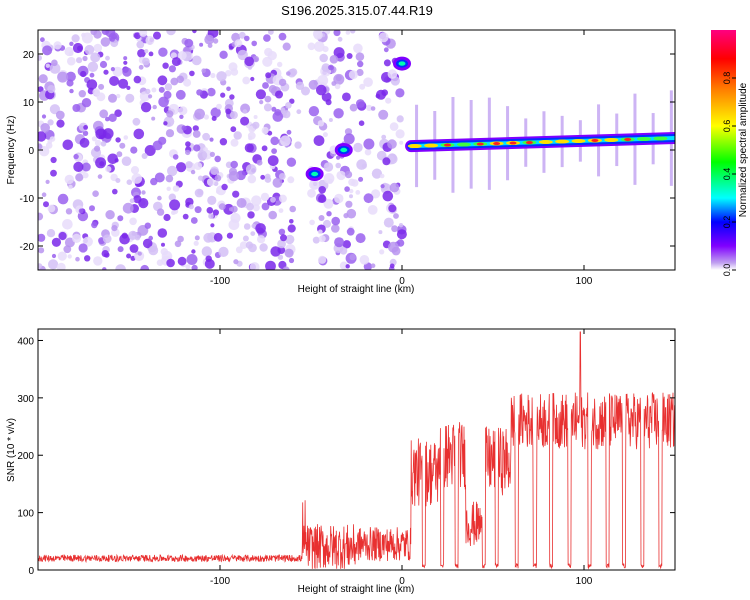 This screenshot has width=750, height=600. What do you see at coordinates (727, 78) in the screenshot?
I see `colorbar-tick-label: 0.8` at bounding box center [727, 78].